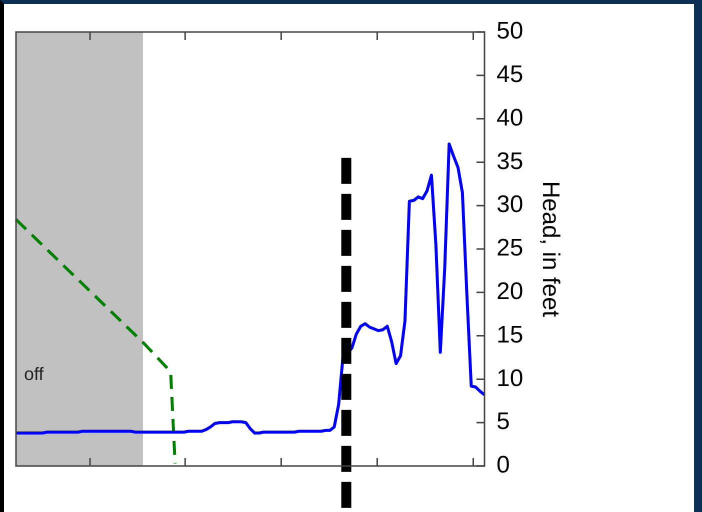  I want to click on y-tick-label: 25, so click(510, 248).